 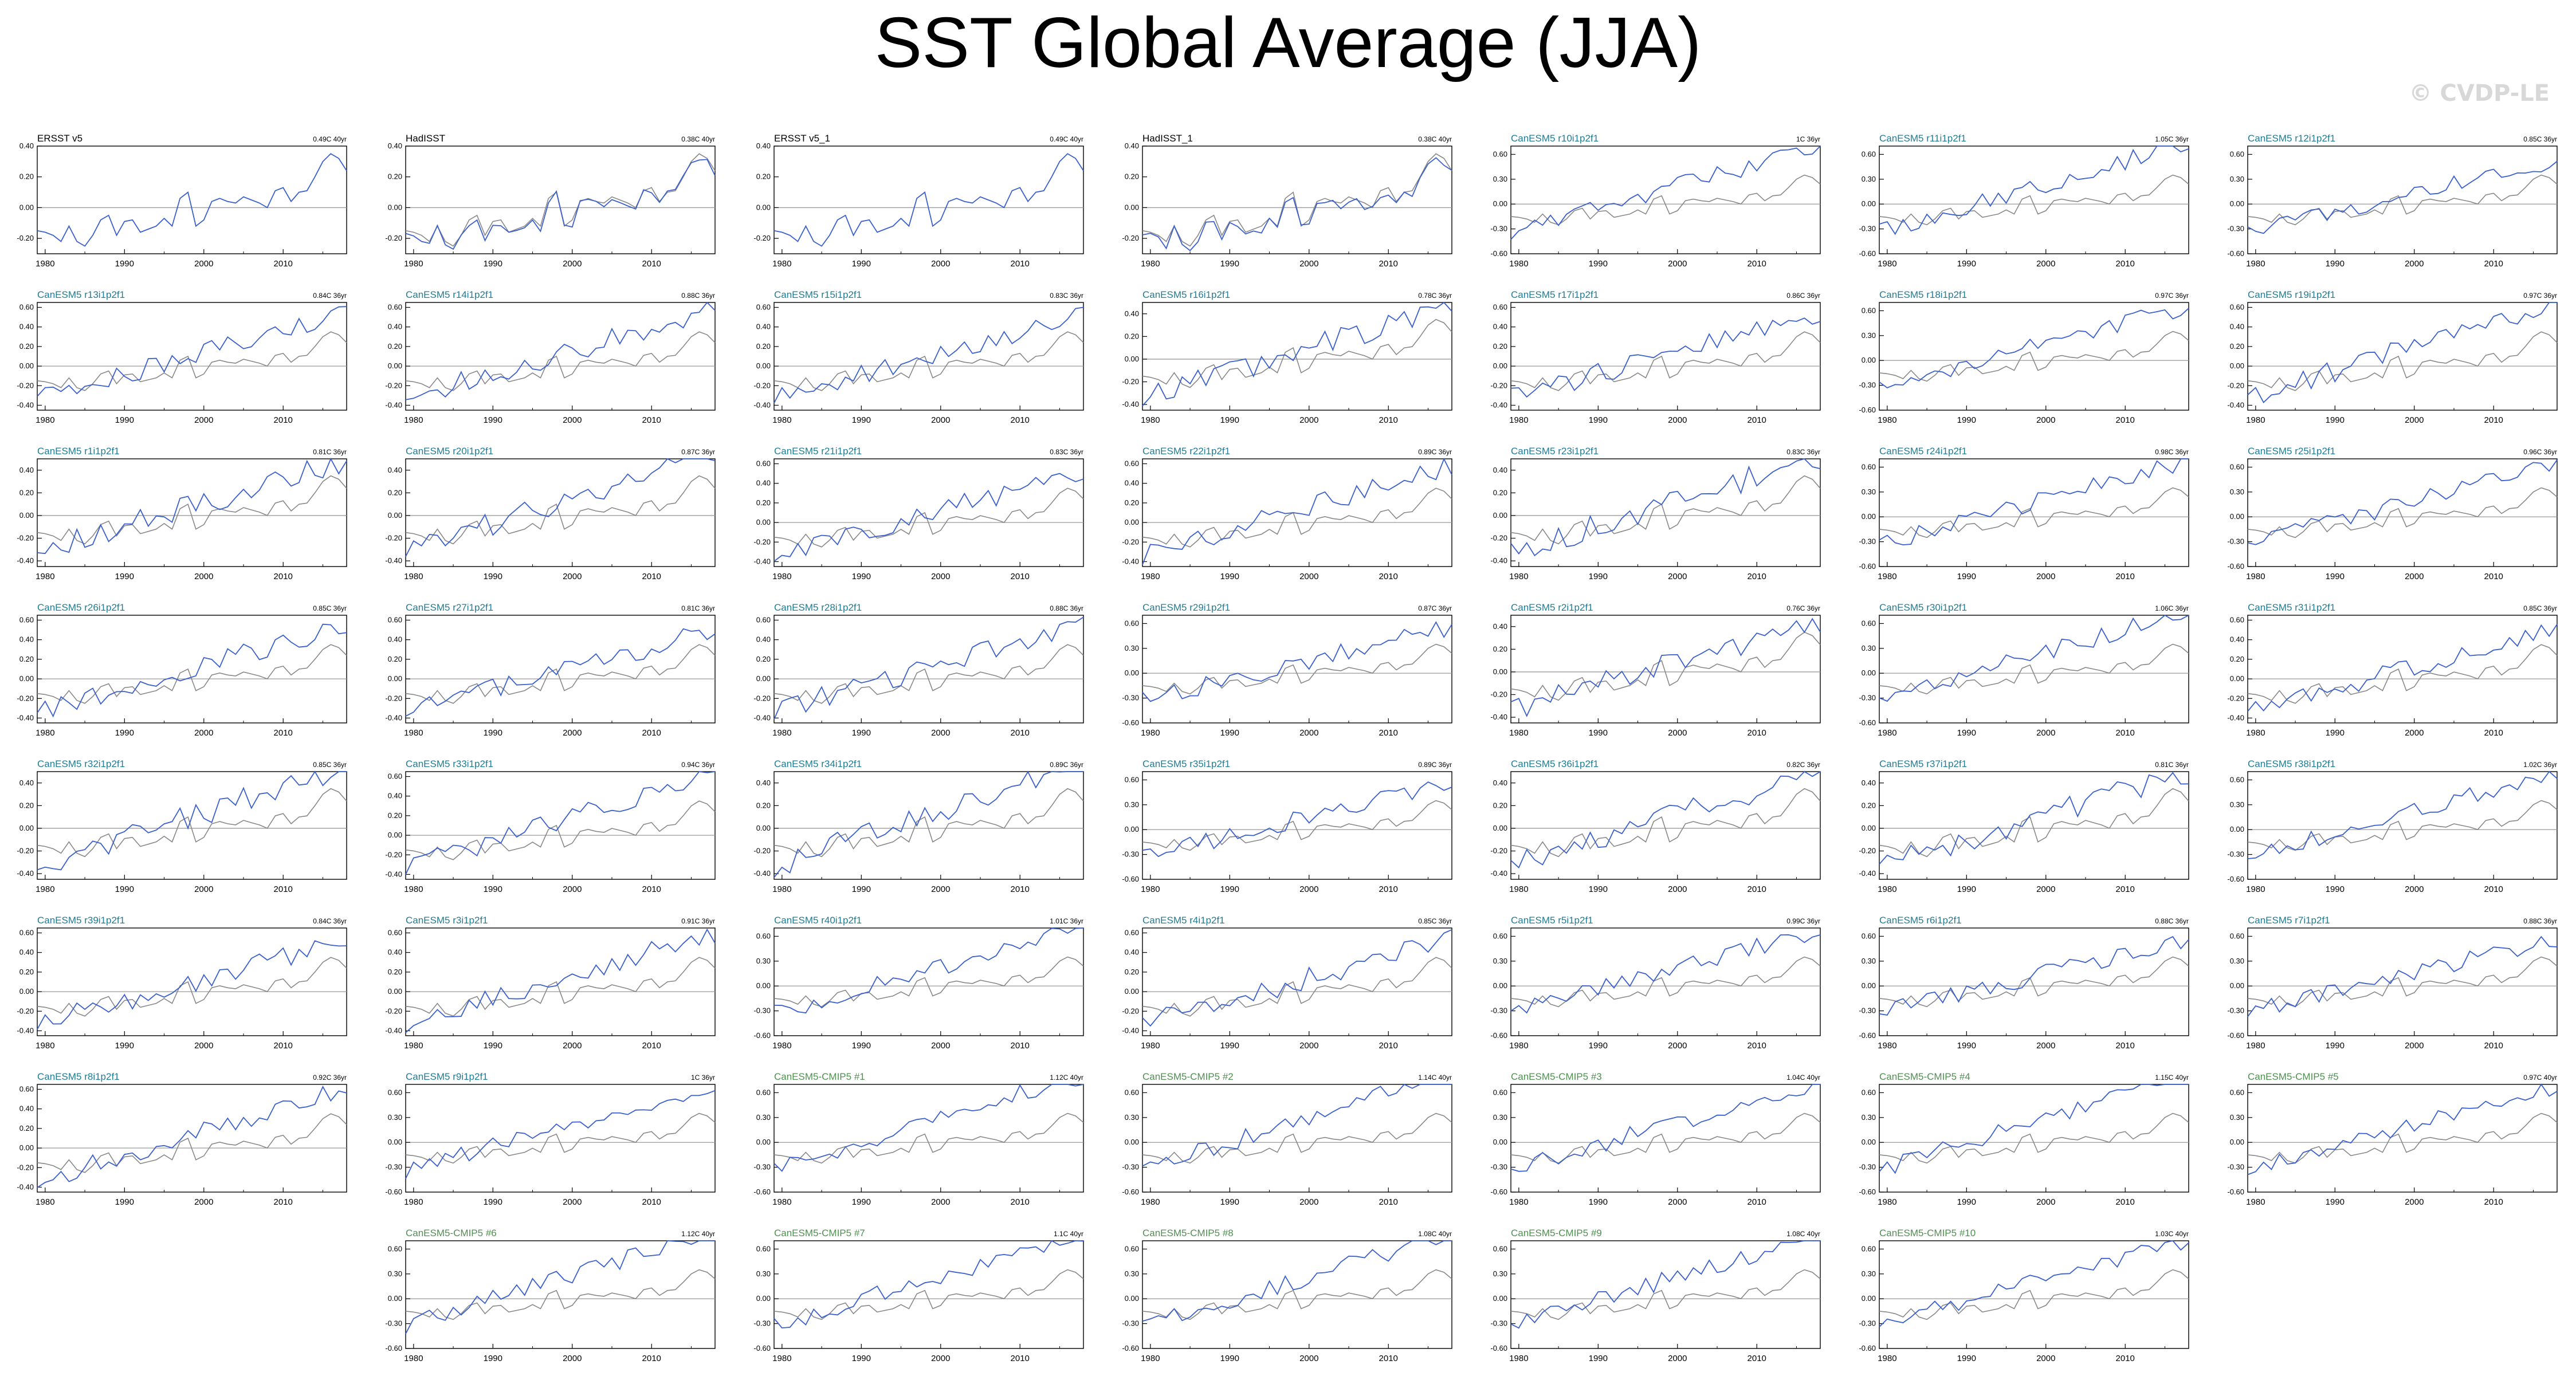 What do you see at coordinates (818, 451) in the screenshot?
I see `panel-title: CanESM5 r21i1p2f1` at bounding box center [818, 451].